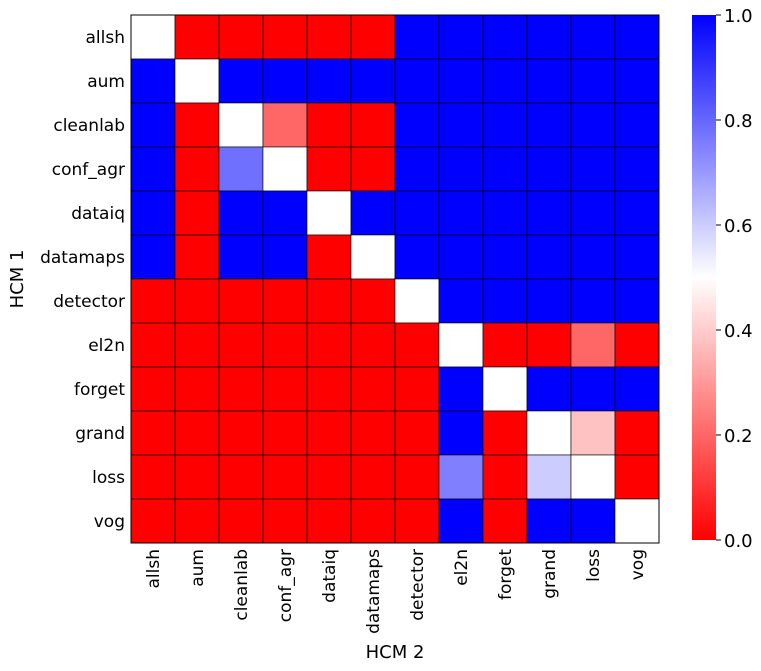 Image resolution: width=761 pixels, height=671 pixels. Describe the element at coordinates (593, 433) in the screenshot. I see `heatmap-cell-grand-loss` at that location.